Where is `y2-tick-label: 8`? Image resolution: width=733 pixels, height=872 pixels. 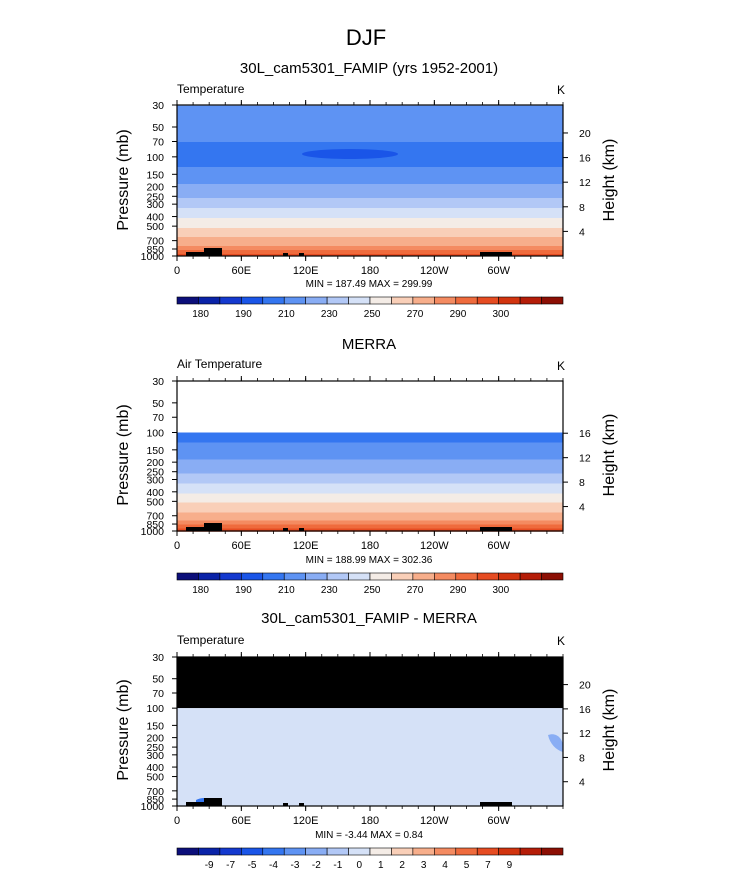
y2-tick-label: 8 is located at coordinates (582, 483).